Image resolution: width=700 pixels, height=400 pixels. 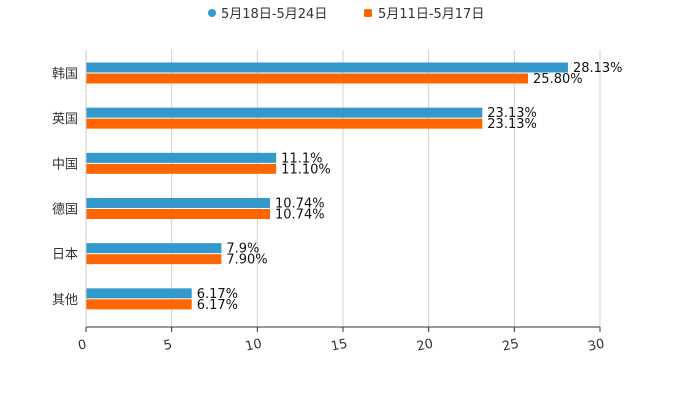 What do you see at coordinates (139, 293) in the screenshot?
I see `bar-其他-series-1` at bounding box center [139, 293].